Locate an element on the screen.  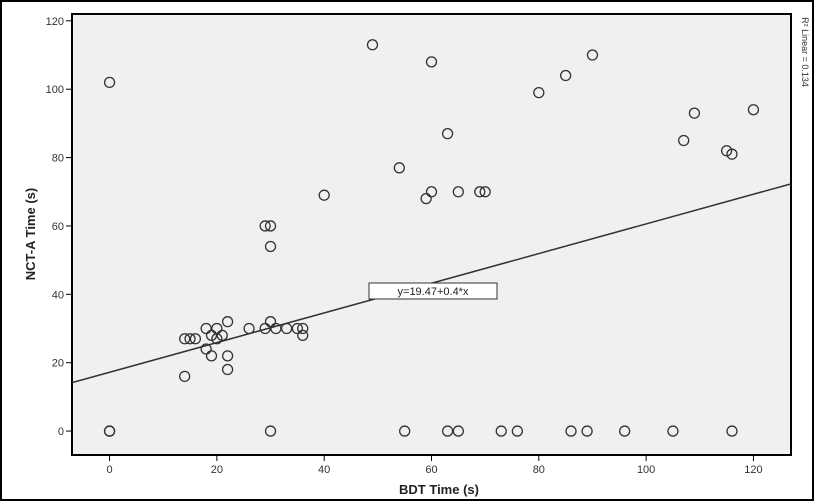
x-tick-label: 40 is located at coordinates (324, 470).